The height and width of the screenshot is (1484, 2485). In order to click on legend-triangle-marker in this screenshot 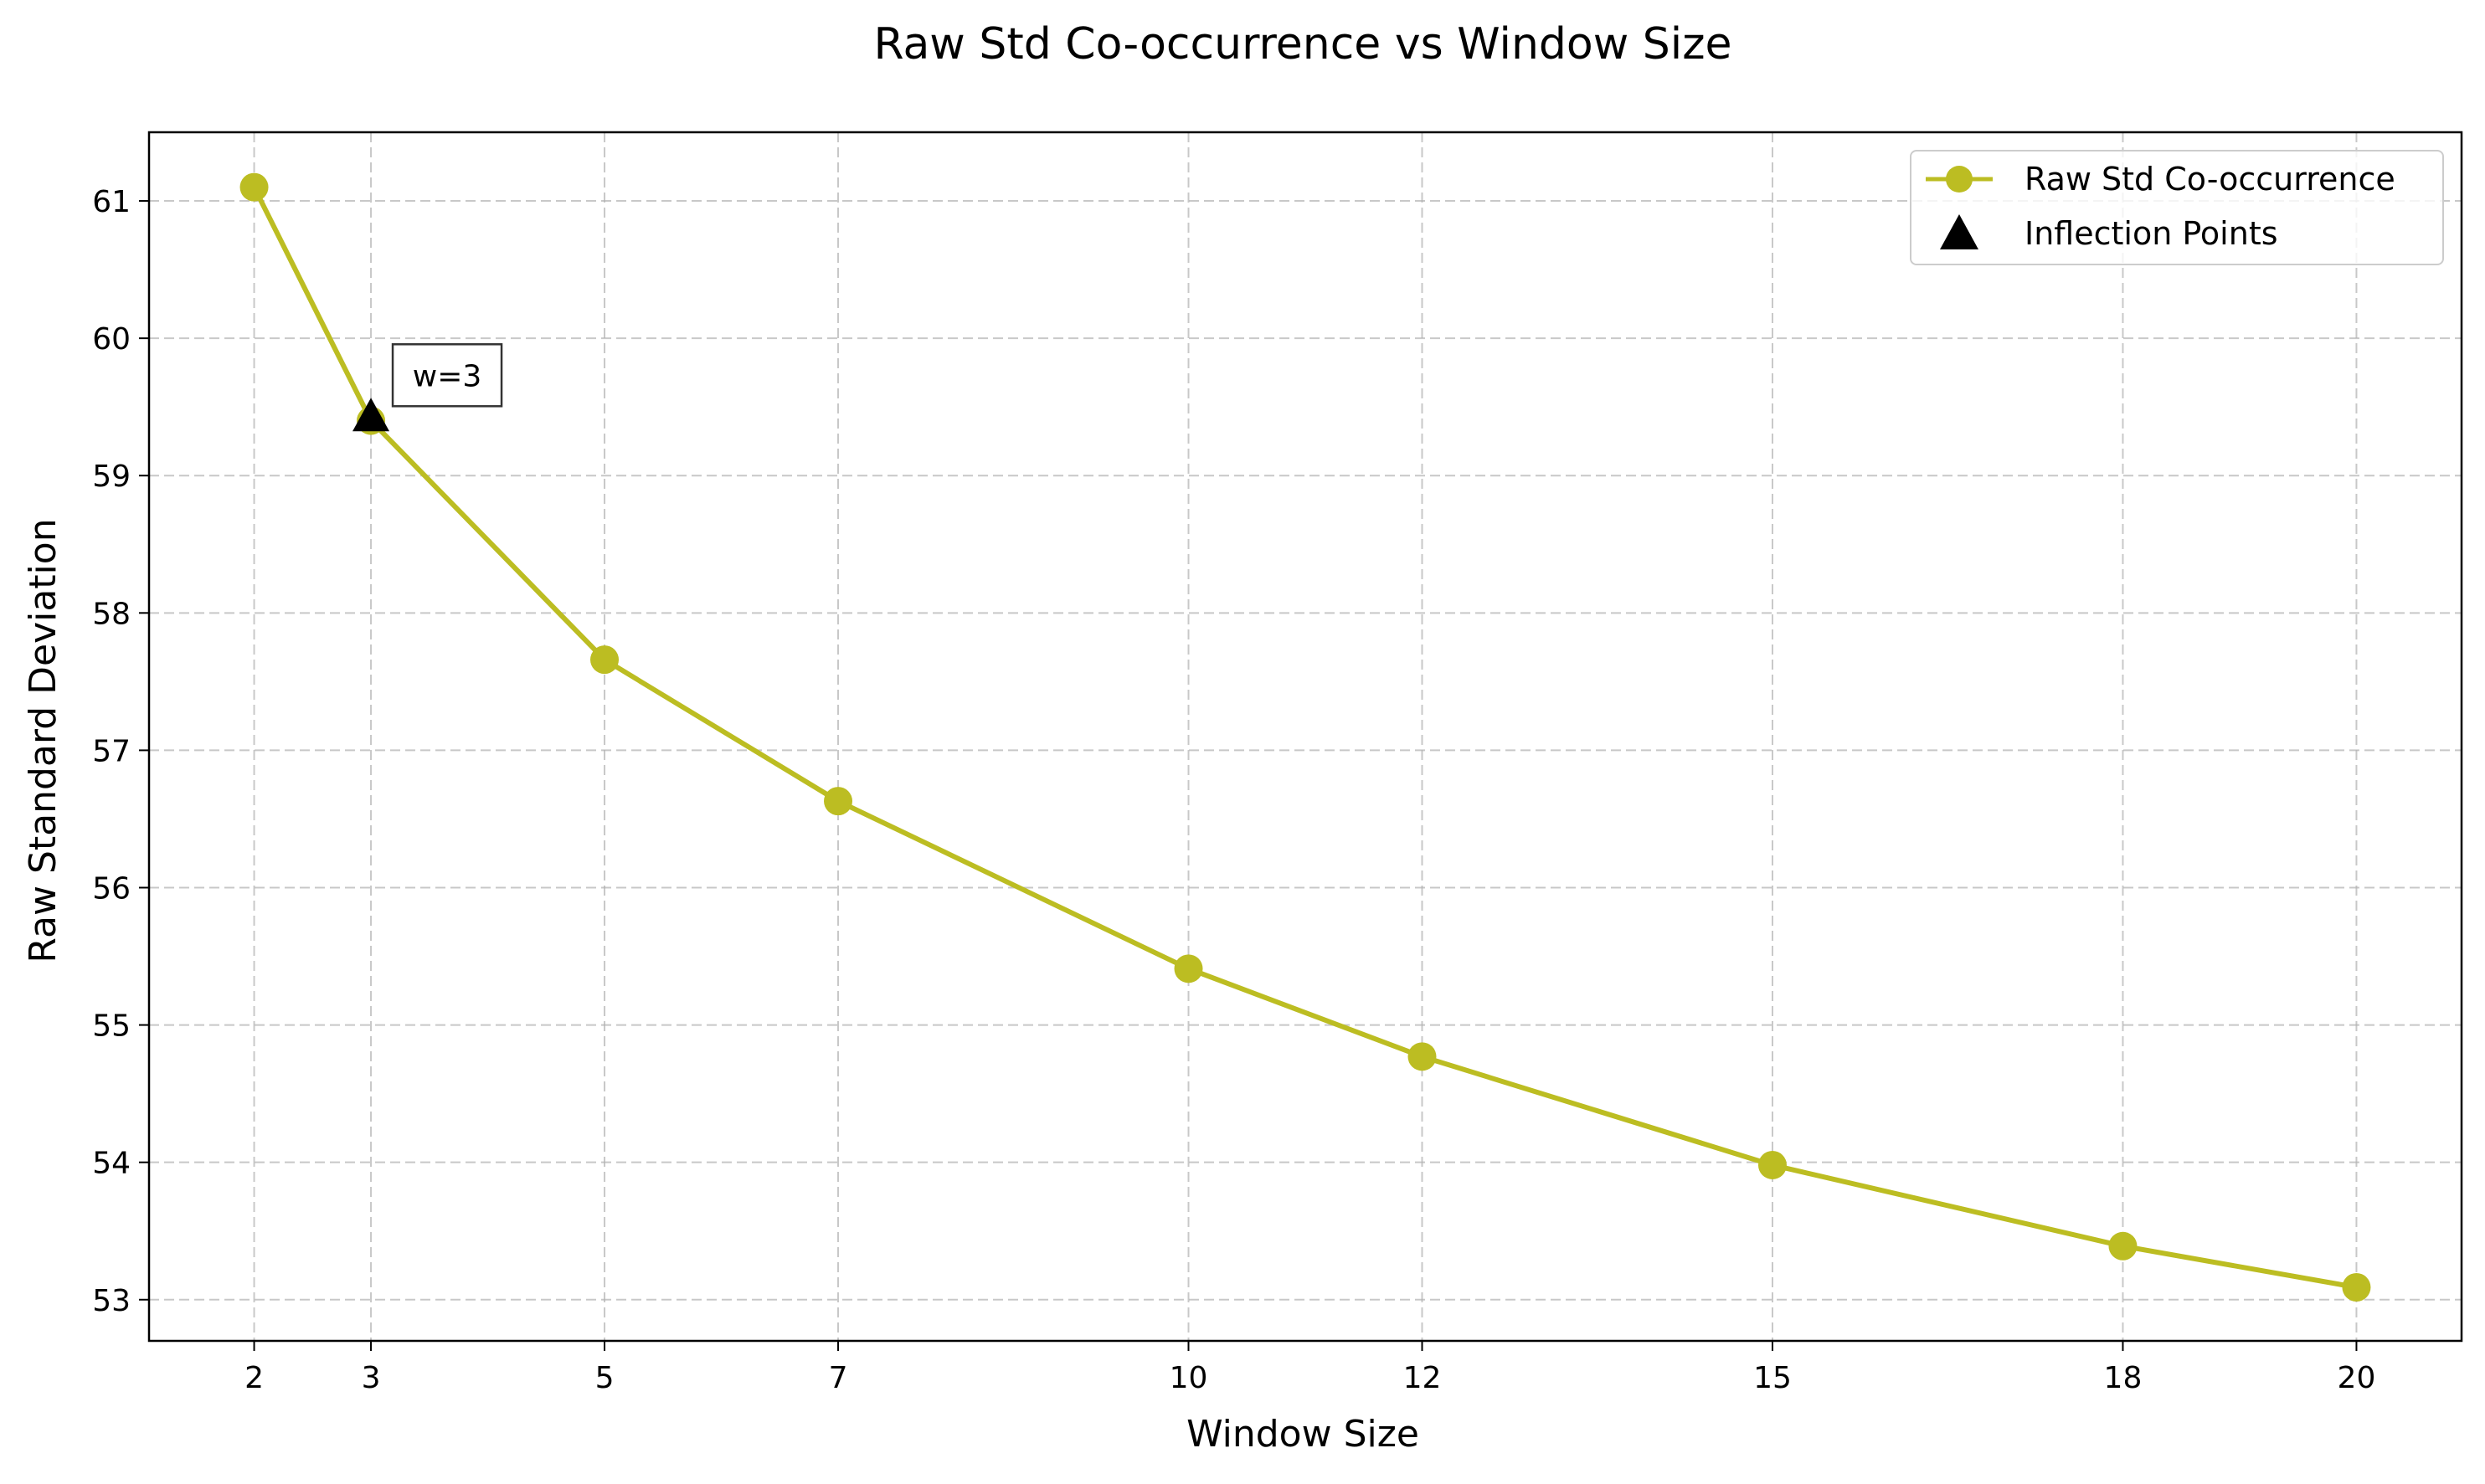, I will do `click(1959, 231)`.